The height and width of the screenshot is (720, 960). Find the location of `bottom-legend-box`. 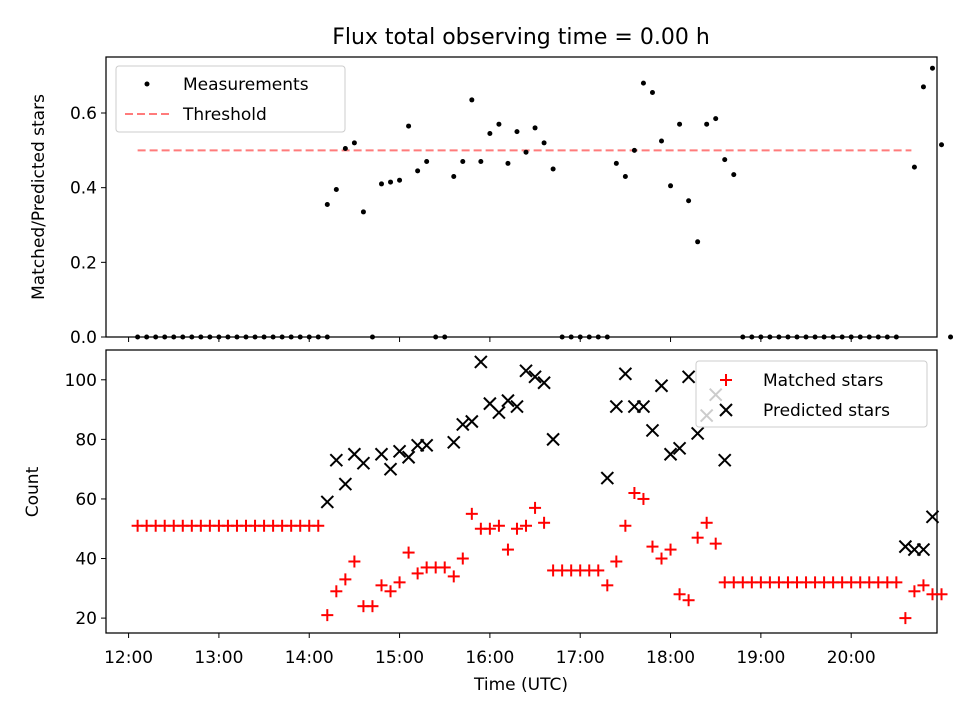

bottom-legend-box is located at coordinates (811, 394).